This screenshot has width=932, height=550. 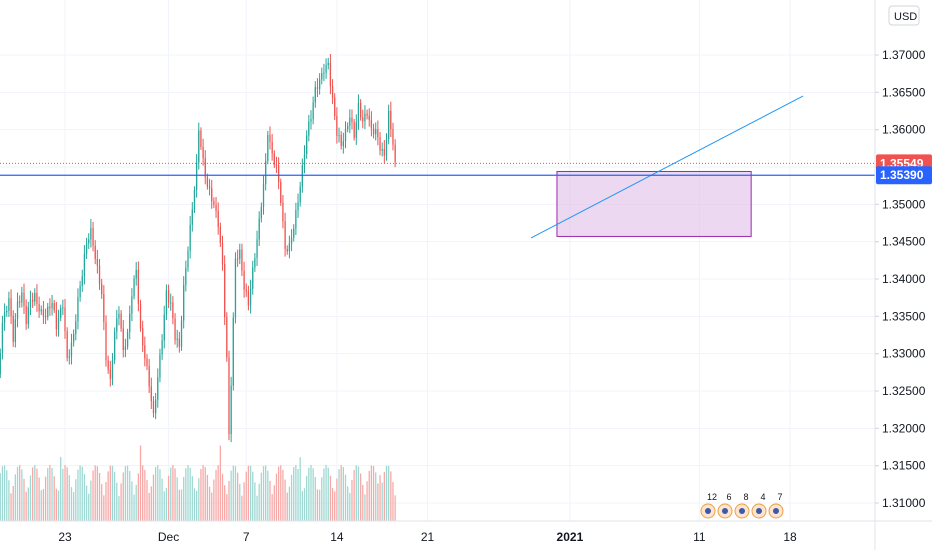 I want to click on time-tick-label: 14, so click(x=337, y=537).